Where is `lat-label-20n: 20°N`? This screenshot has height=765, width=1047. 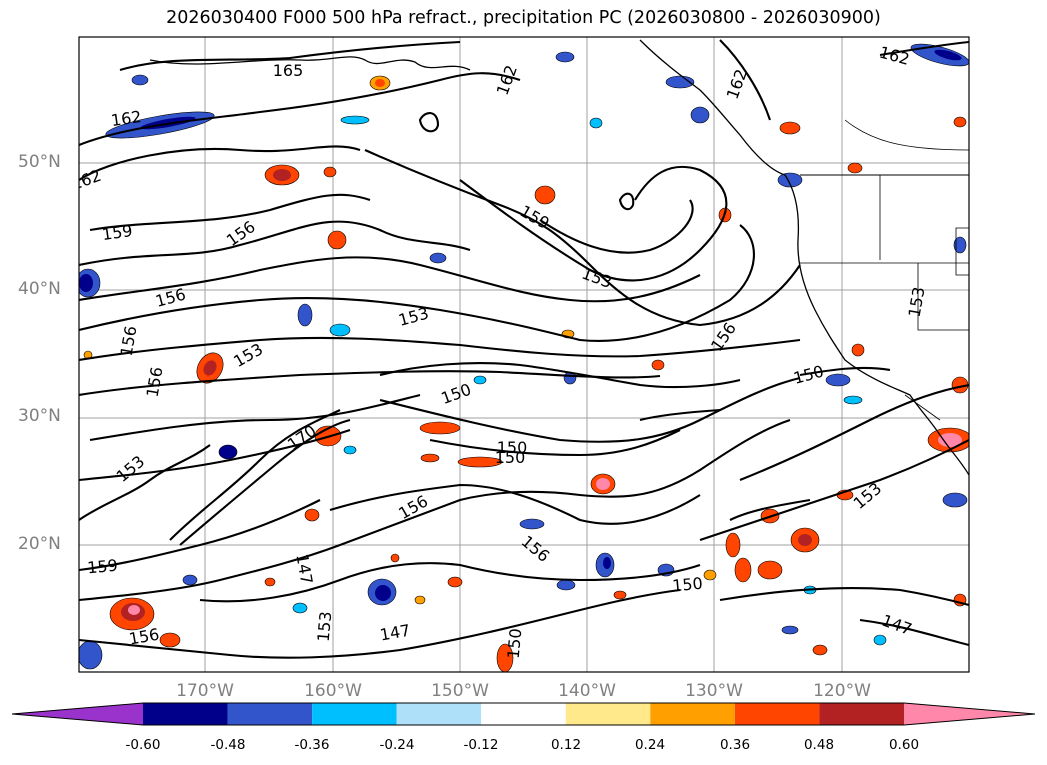
lat-label-20n: 20°N is located at coordinates (39, 544).